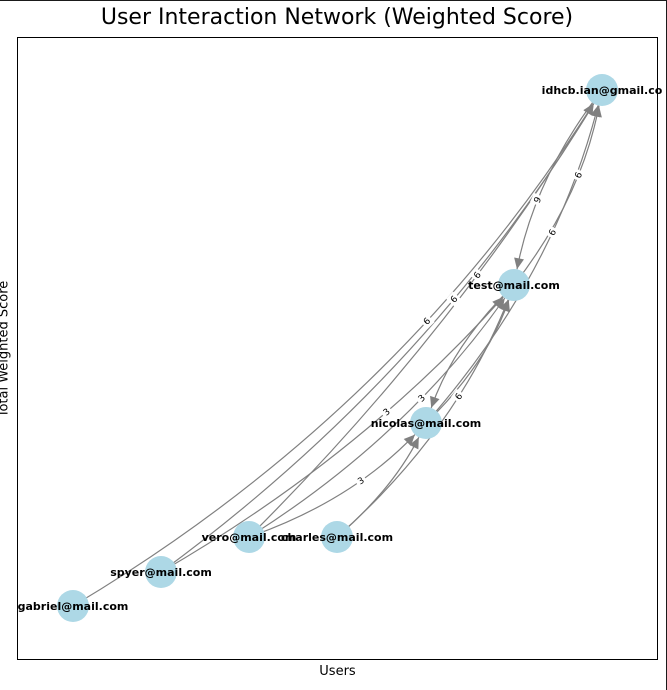 This screenshot has width=667, height=690. I want to click on edge-weight-text: 9, so click(539, 200).